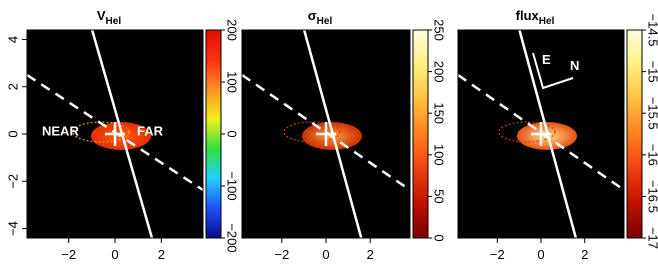  Describe the element at coordinates (150, 130) in the screenshot. I see `annotation: FAR` at that location.